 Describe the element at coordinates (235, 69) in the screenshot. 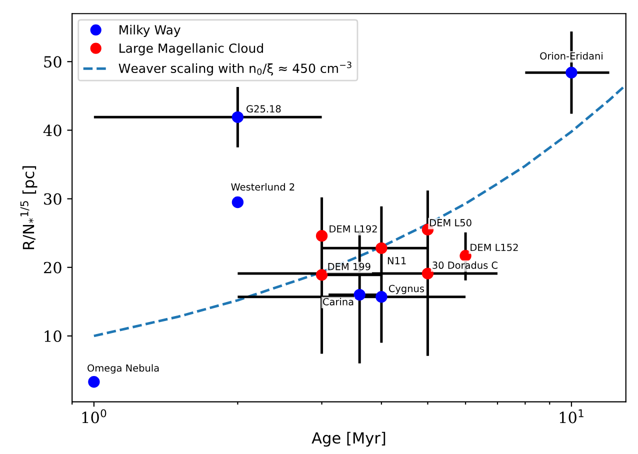

I see `legend-label: Weaver scaling with n$_{0}$/ξ ≈ 450 cm$^{−3}$` at that location.